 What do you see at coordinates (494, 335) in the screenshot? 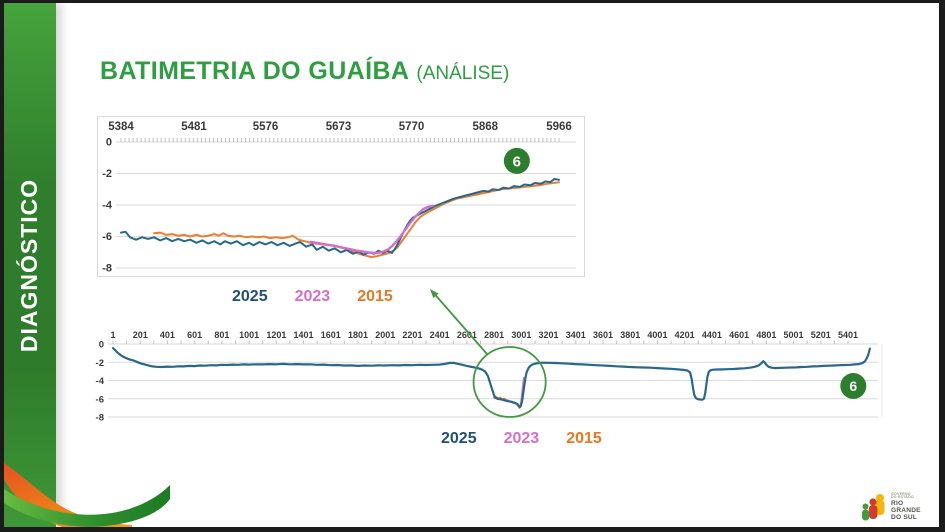
I see `x-tick-label: 2801` at bounding box center [494, 335].